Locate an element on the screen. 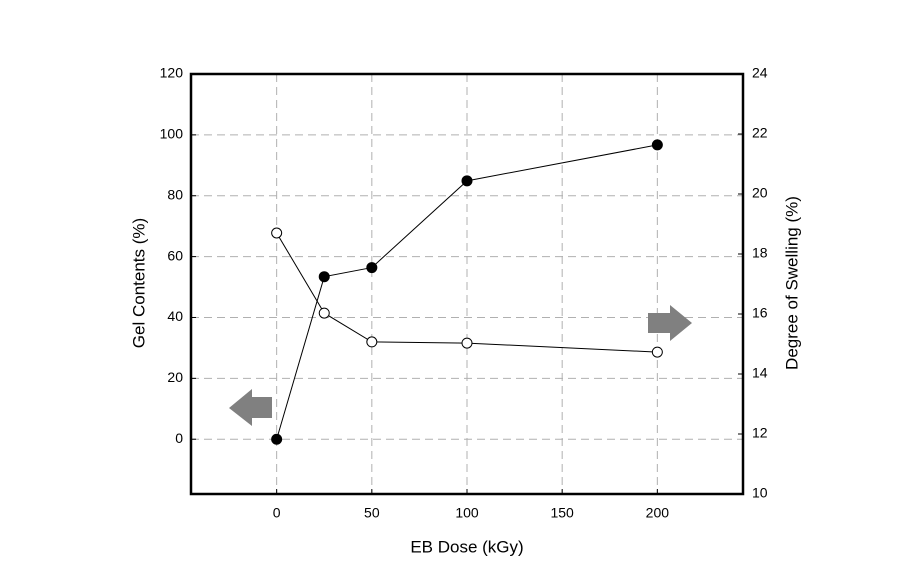  y-tick-label: 60 is located at coordinates (175, 255).